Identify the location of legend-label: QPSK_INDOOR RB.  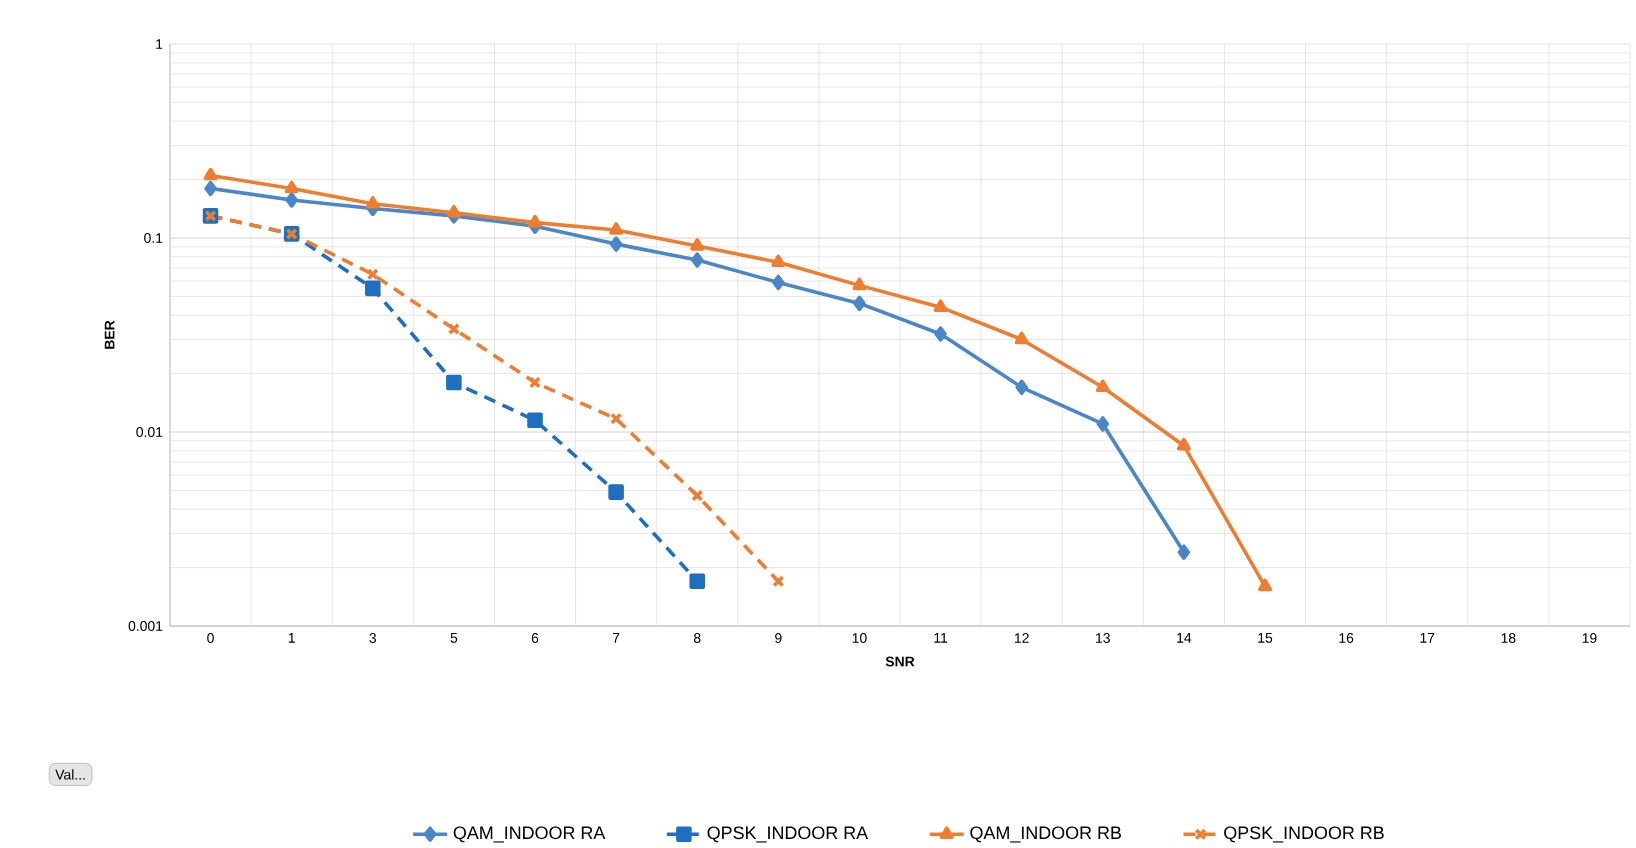
(1304, 834).